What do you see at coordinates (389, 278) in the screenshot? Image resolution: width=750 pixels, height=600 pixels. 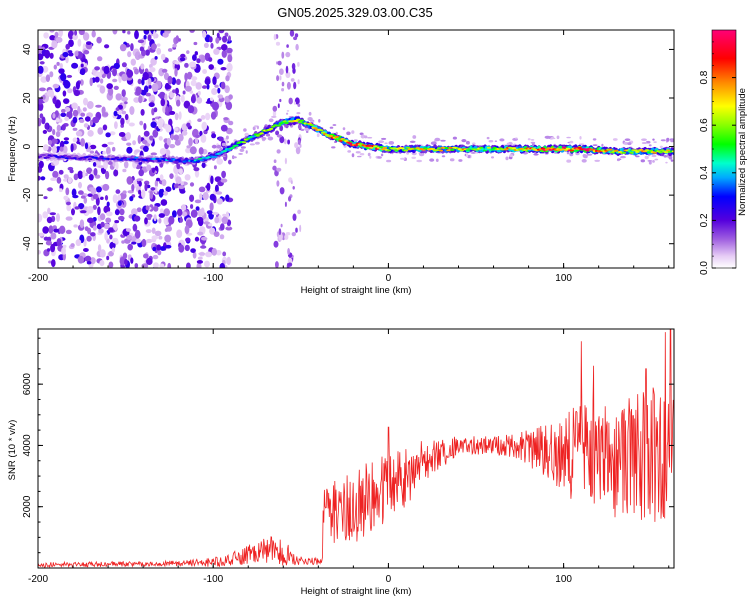 I see `spectrogram-x-tick-label: 0` at bounding box center [389, 278].